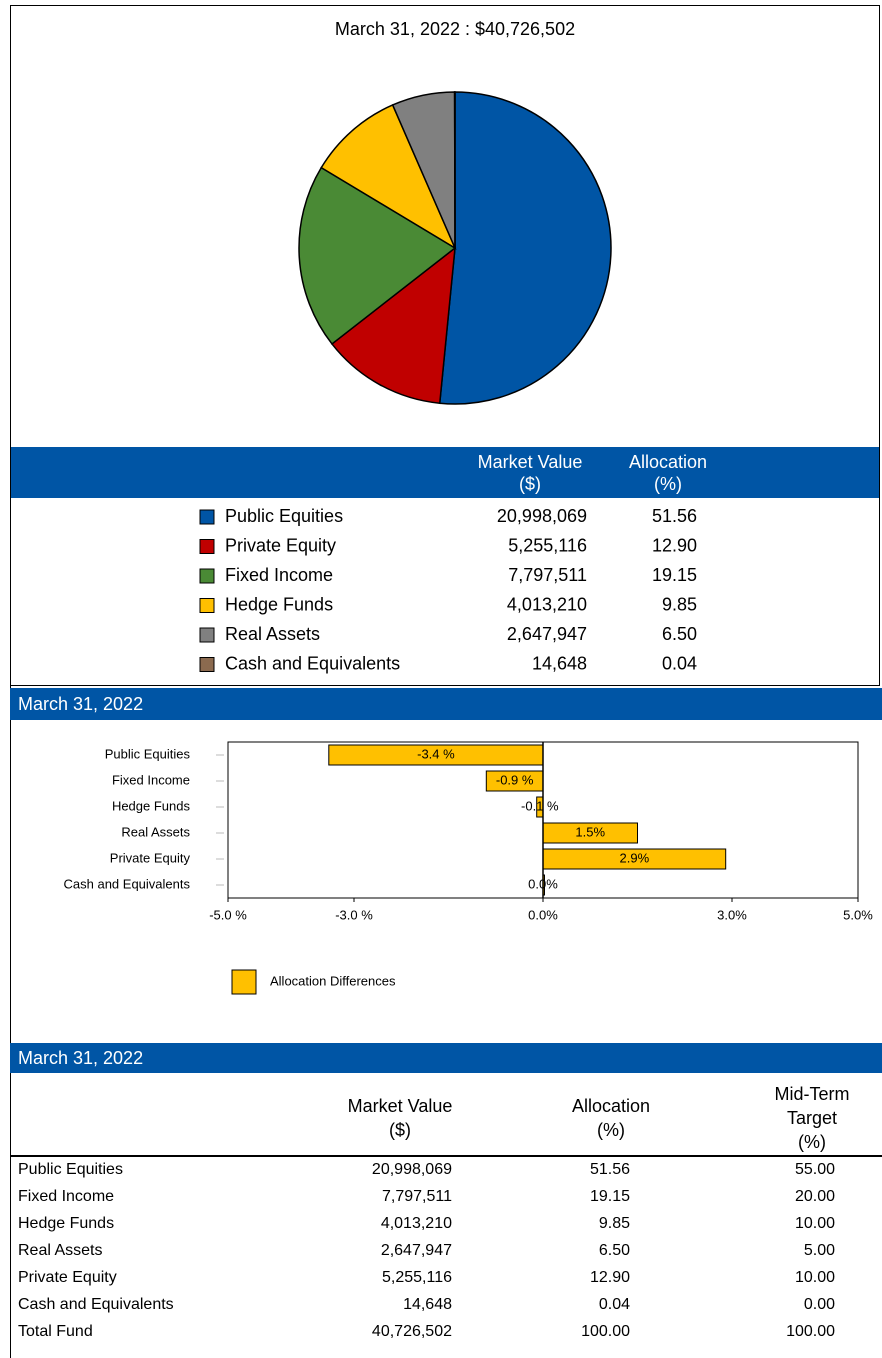  Describe the element at coordinates (272, 634) in the screenshot. I see `legend-label: Real Assets` at that location.